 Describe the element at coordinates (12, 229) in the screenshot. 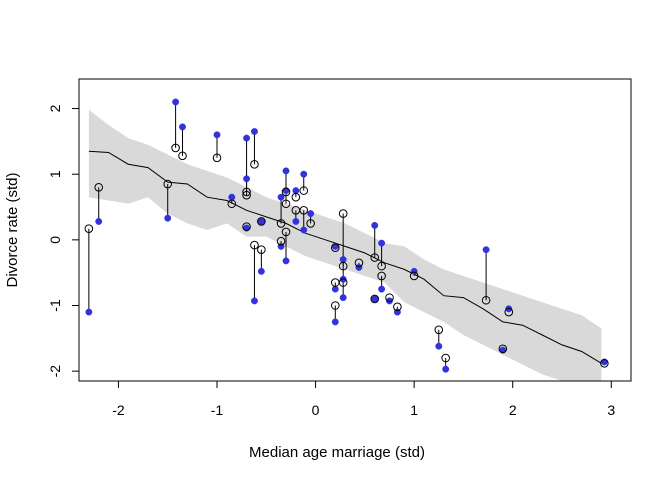

I see `y-axis-title: Divorce rate (std)` at that location.